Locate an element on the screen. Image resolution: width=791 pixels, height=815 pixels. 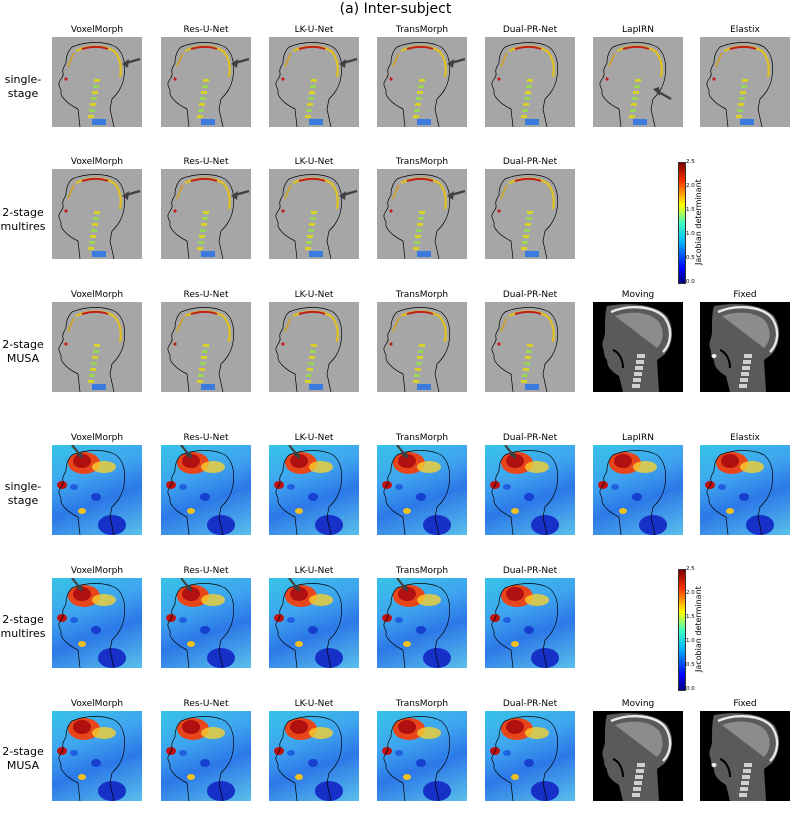
jacobian-map-lapirn is located at coordinates (638, 82).